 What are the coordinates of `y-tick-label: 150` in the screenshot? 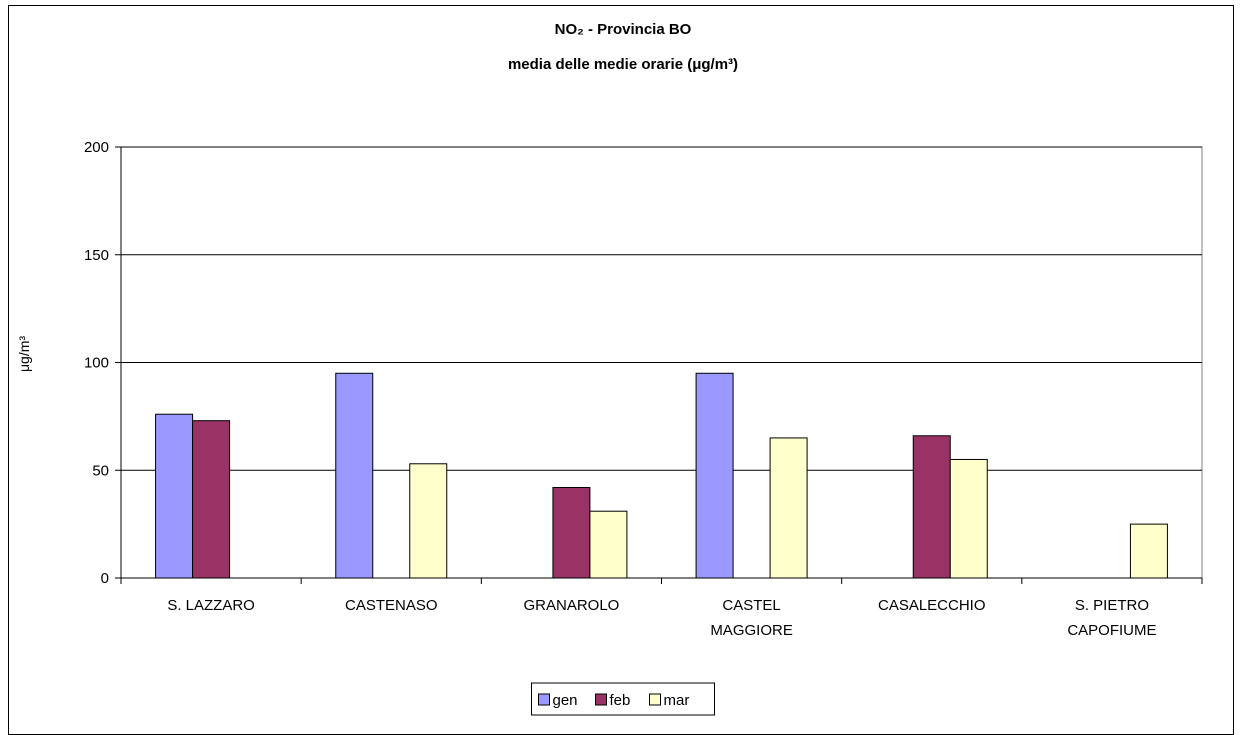 It's located at (96, 255).